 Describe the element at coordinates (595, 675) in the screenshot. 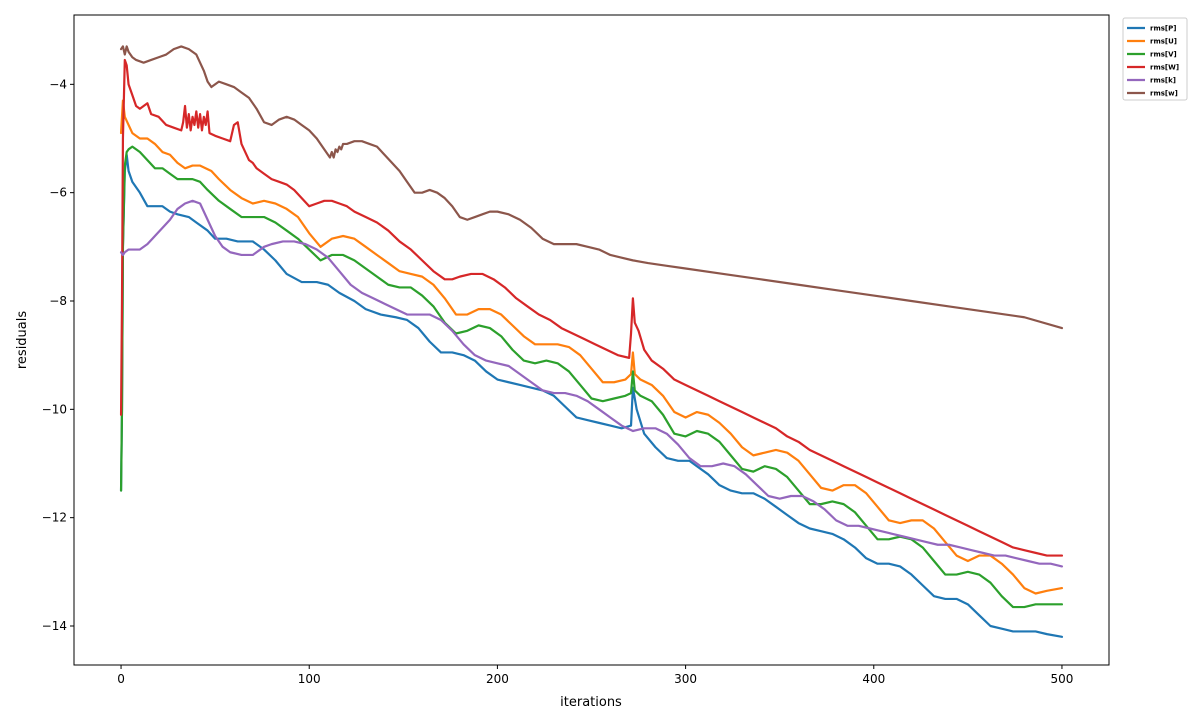

I see `x-axis: 0 100 200 300 400 500` at that location.